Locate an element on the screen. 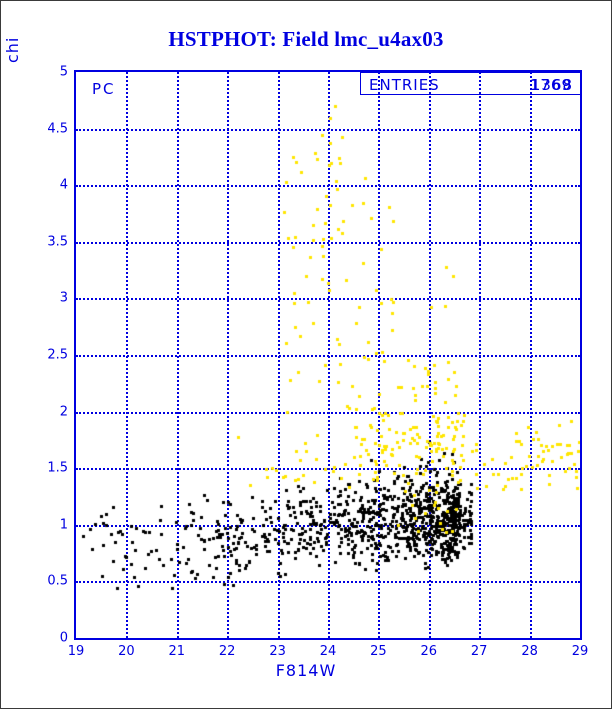  x-tick-label: 26 is located at coordinates (429, 651).